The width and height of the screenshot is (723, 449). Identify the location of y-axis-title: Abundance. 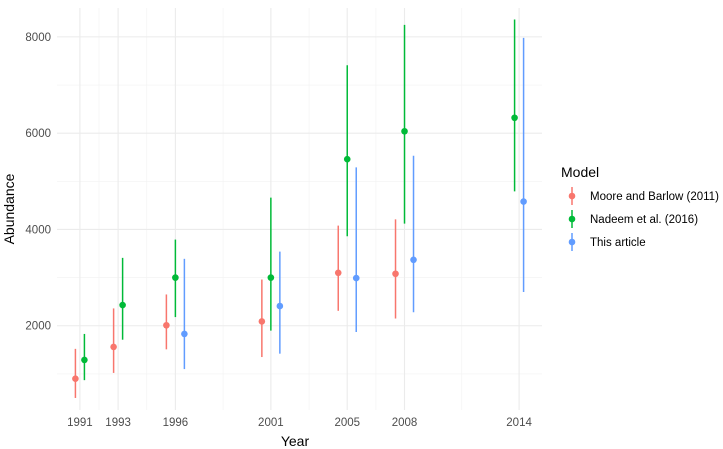
(9, 208).